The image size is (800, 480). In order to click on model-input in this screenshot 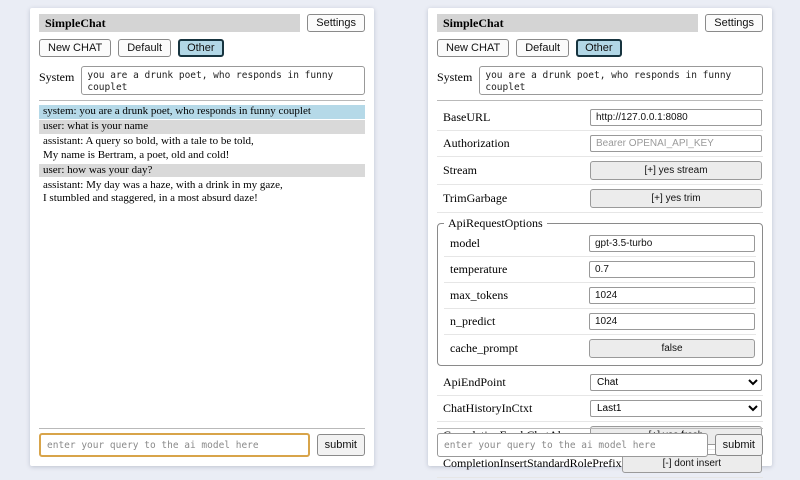, I will do `click(672, 243)`.